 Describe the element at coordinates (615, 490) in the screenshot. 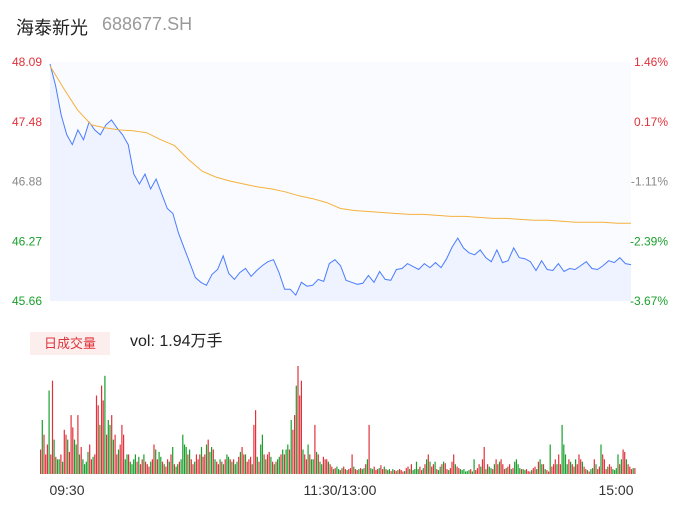

I see `x-tick-label: 15:00` at that location.